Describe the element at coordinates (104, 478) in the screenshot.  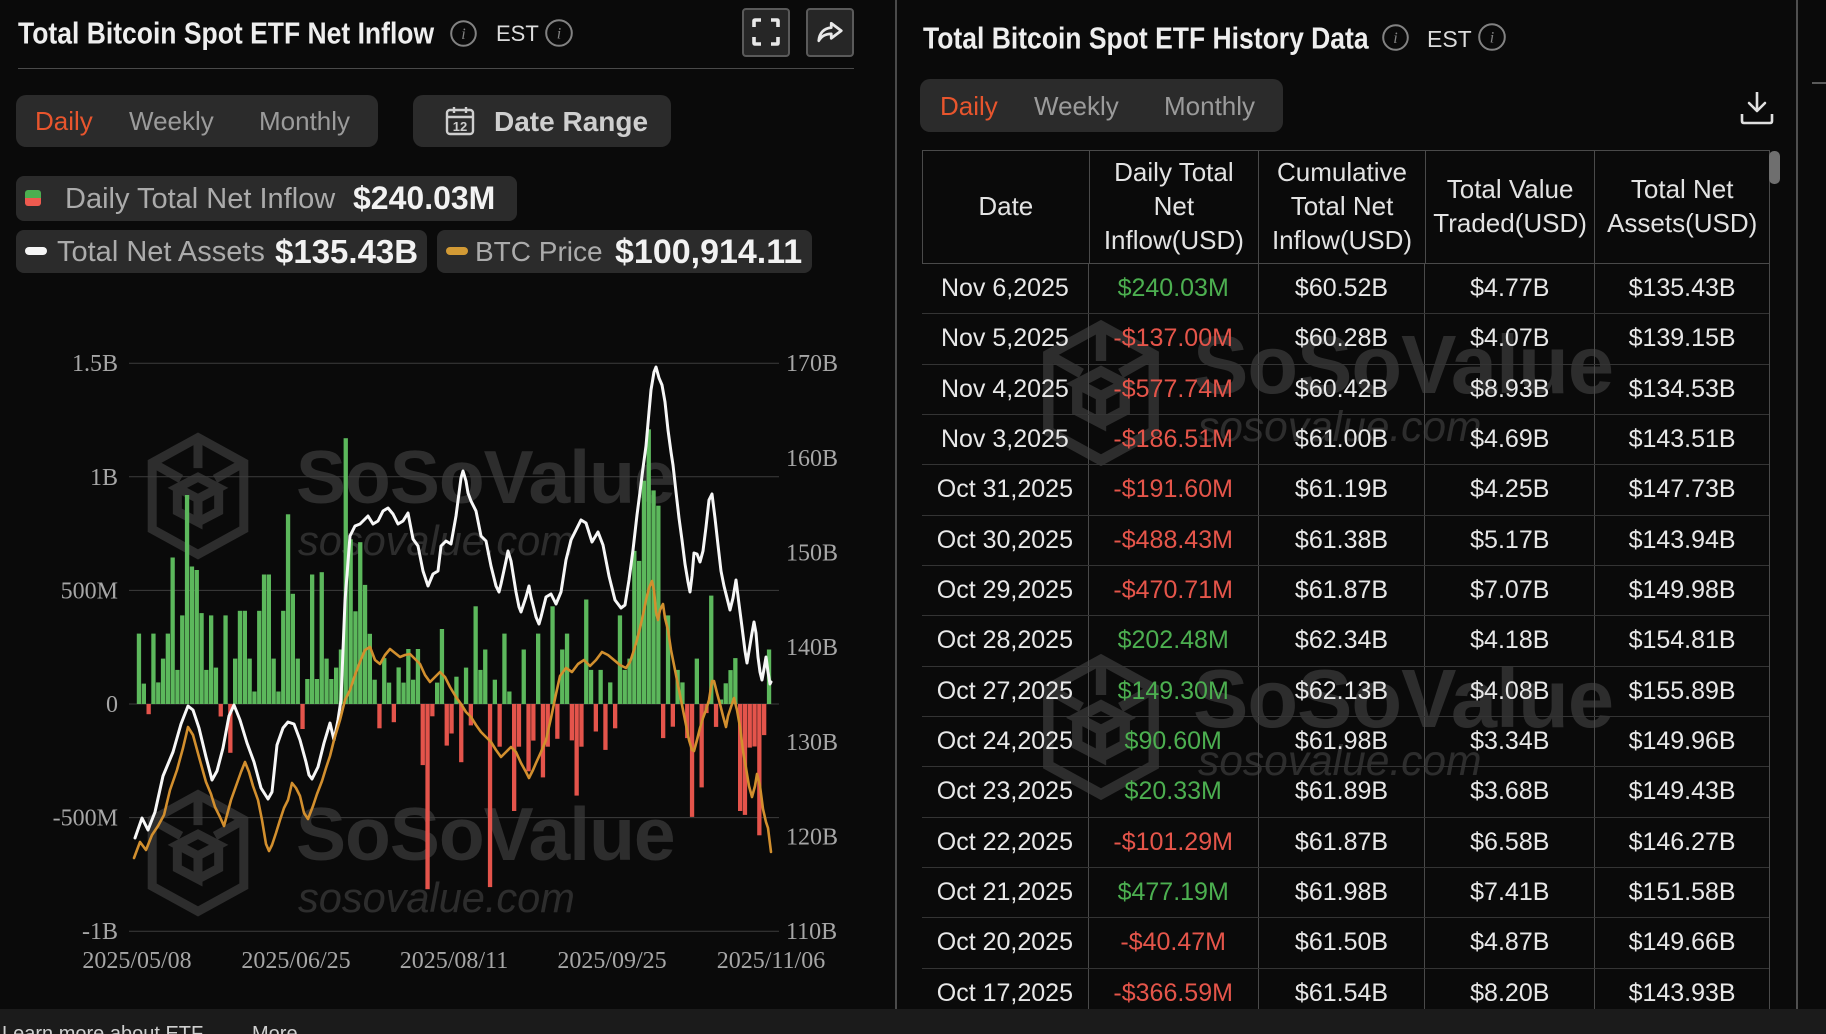
I see `svg-text: 1B` at that location.